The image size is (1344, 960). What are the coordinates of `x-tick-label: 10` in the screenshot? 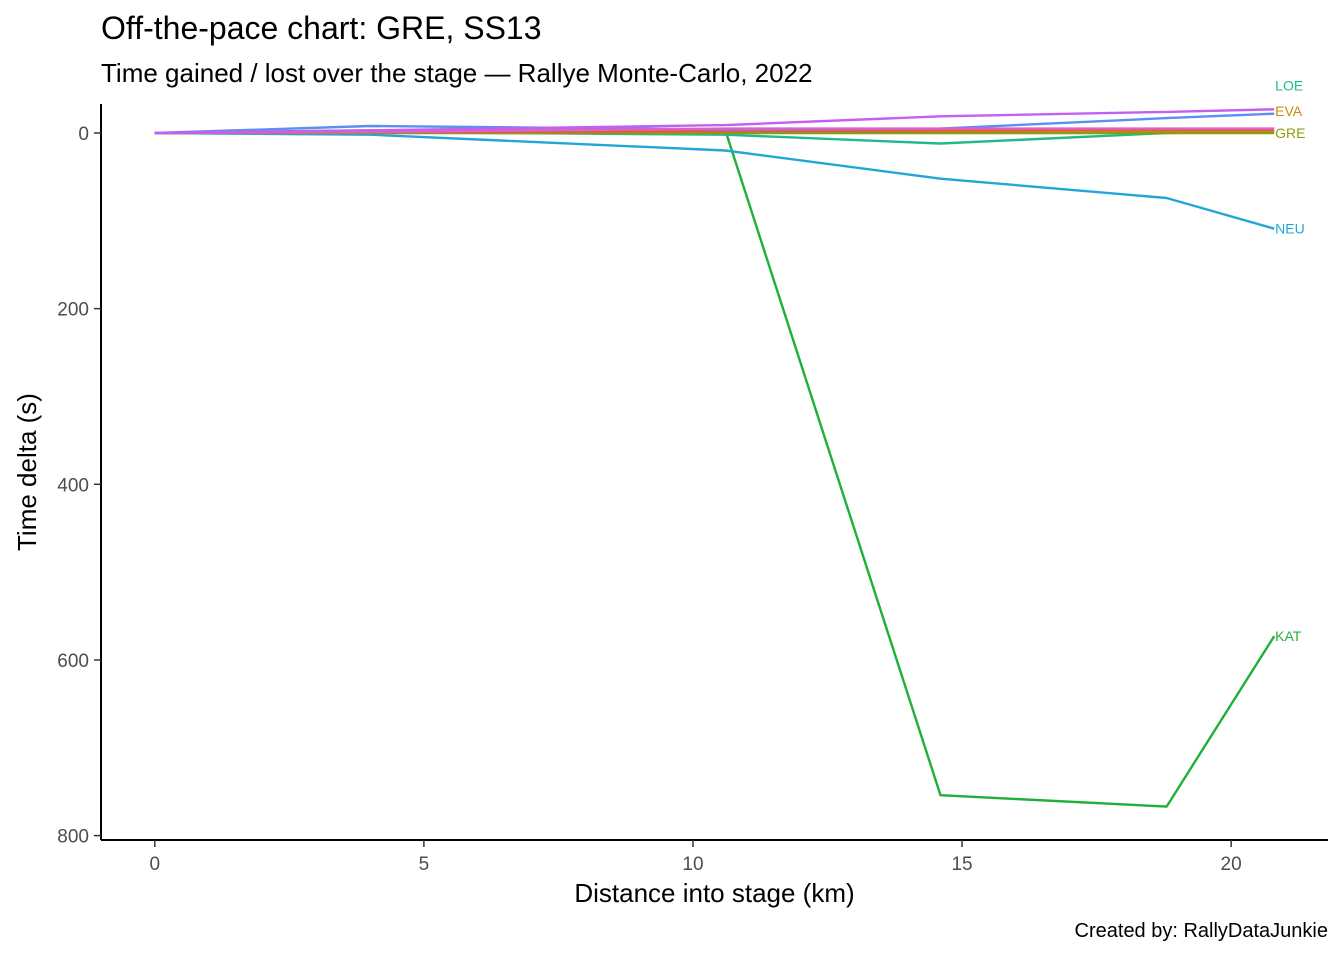 It's located at (692, 864).